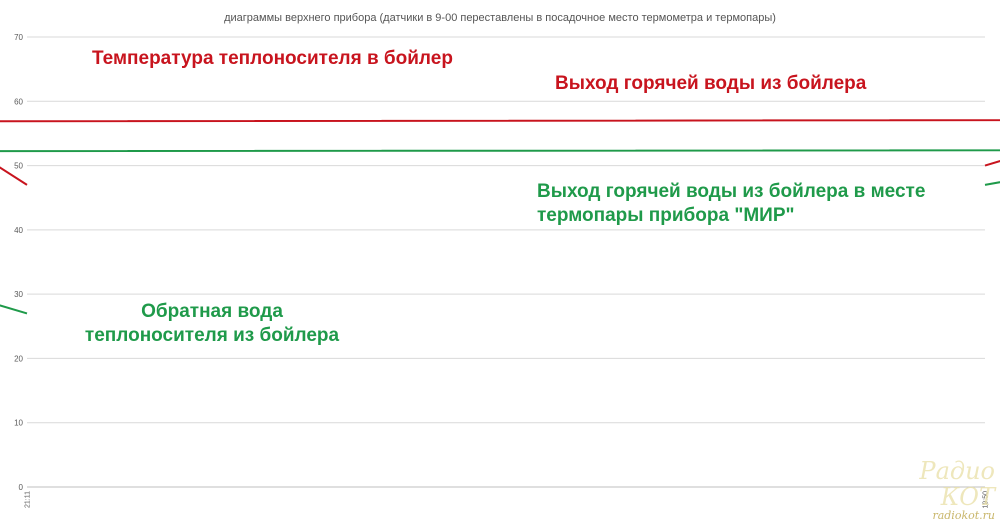 Image resolution: width=1000 pixels, height=523 pixels. What do you see at coordinates (18, 358) in the screenshot?
I see `y-tick-label: 20` at bounding box center [18, 358].